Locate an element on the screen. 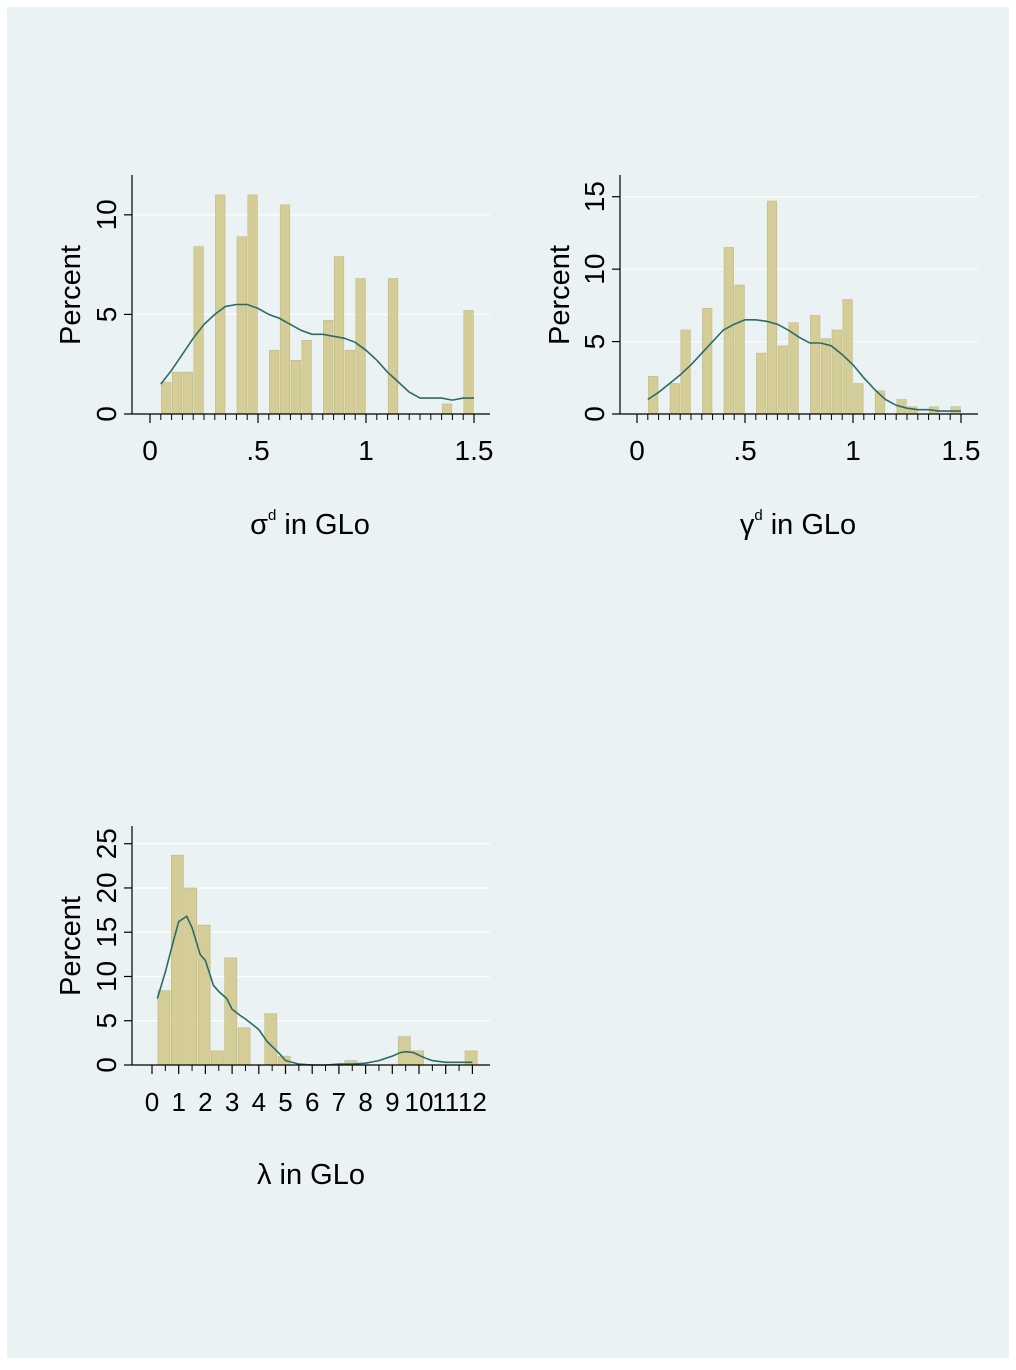 Image resolution: width=1016 pixels, height=1370 pixels. x-tick-label: 6 is located at coordinates (312, 1102).